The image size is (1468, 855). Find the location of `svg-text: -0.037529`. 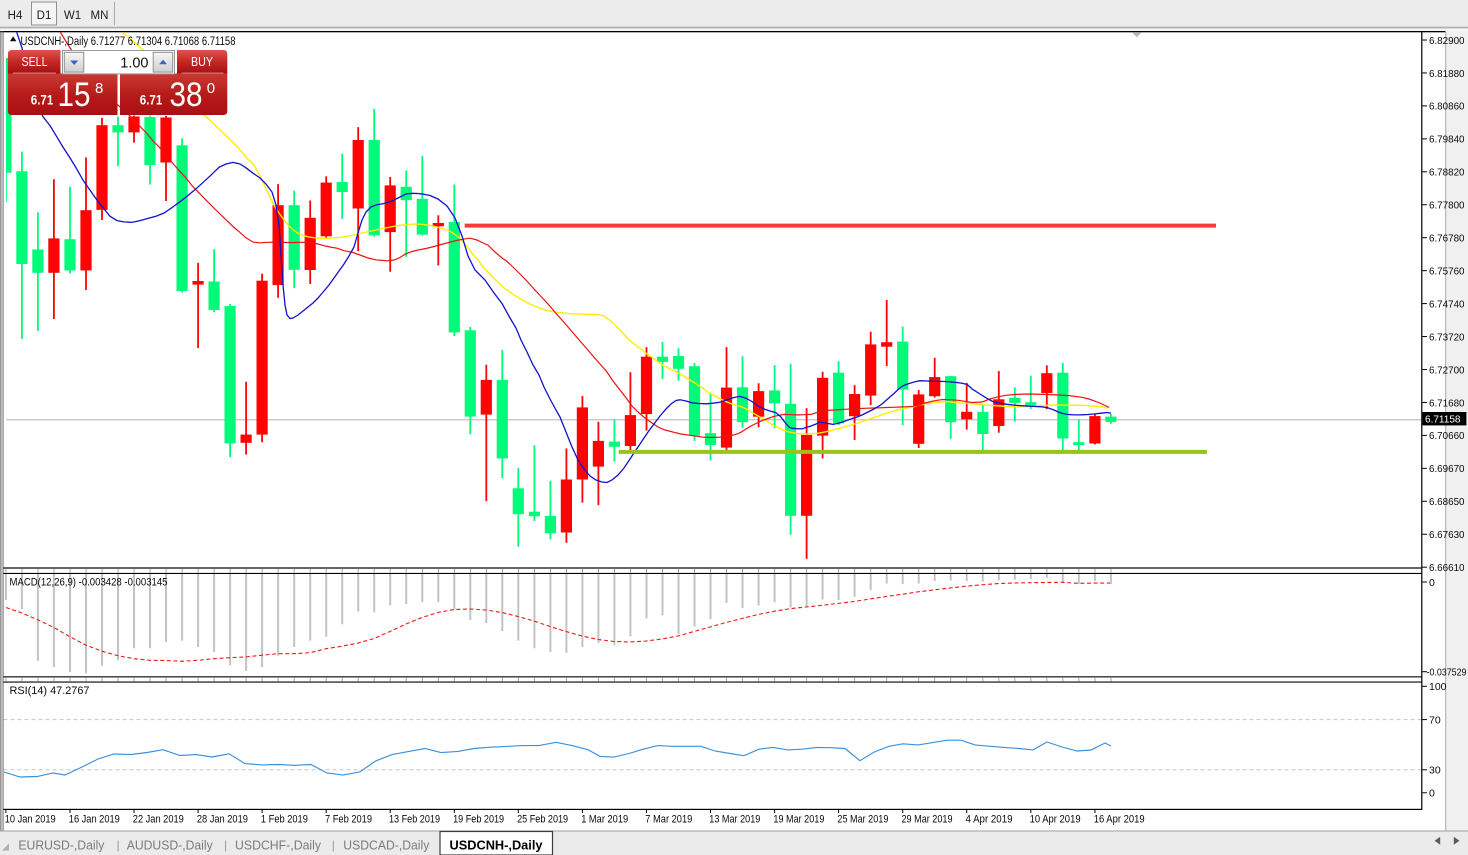

svg-text: -0.037529 is located at coordinates (1447, 672).